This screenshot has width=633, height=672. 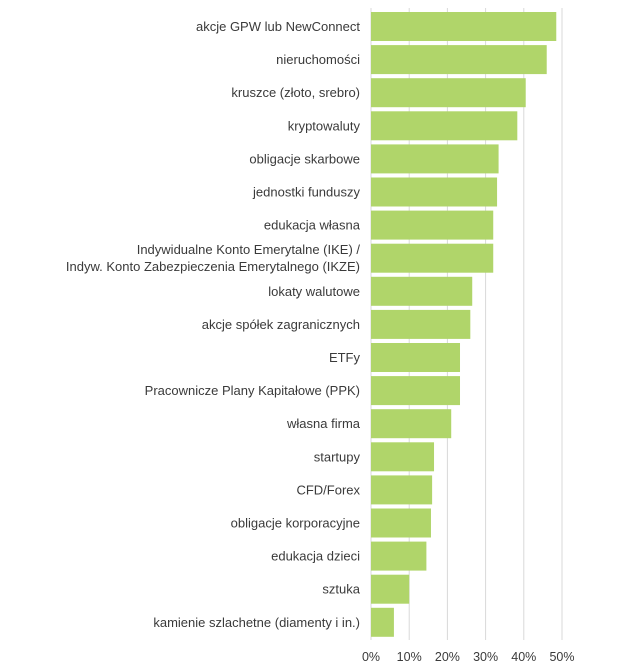 I want to click on category-label: kruszce (złoto, srebro), so click(x=295, y=92).